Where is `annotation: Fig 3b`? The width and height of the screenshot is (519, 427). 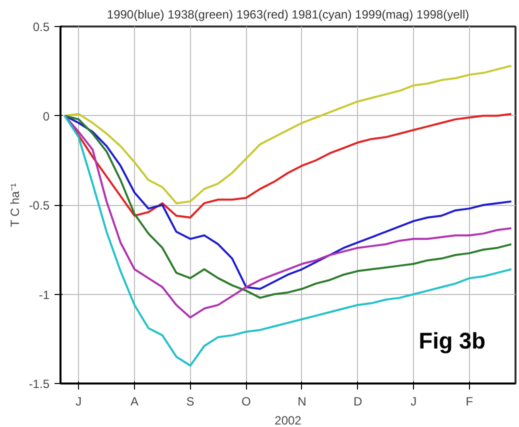
annotation: Fig 3b is located at coordinates (452, 341).